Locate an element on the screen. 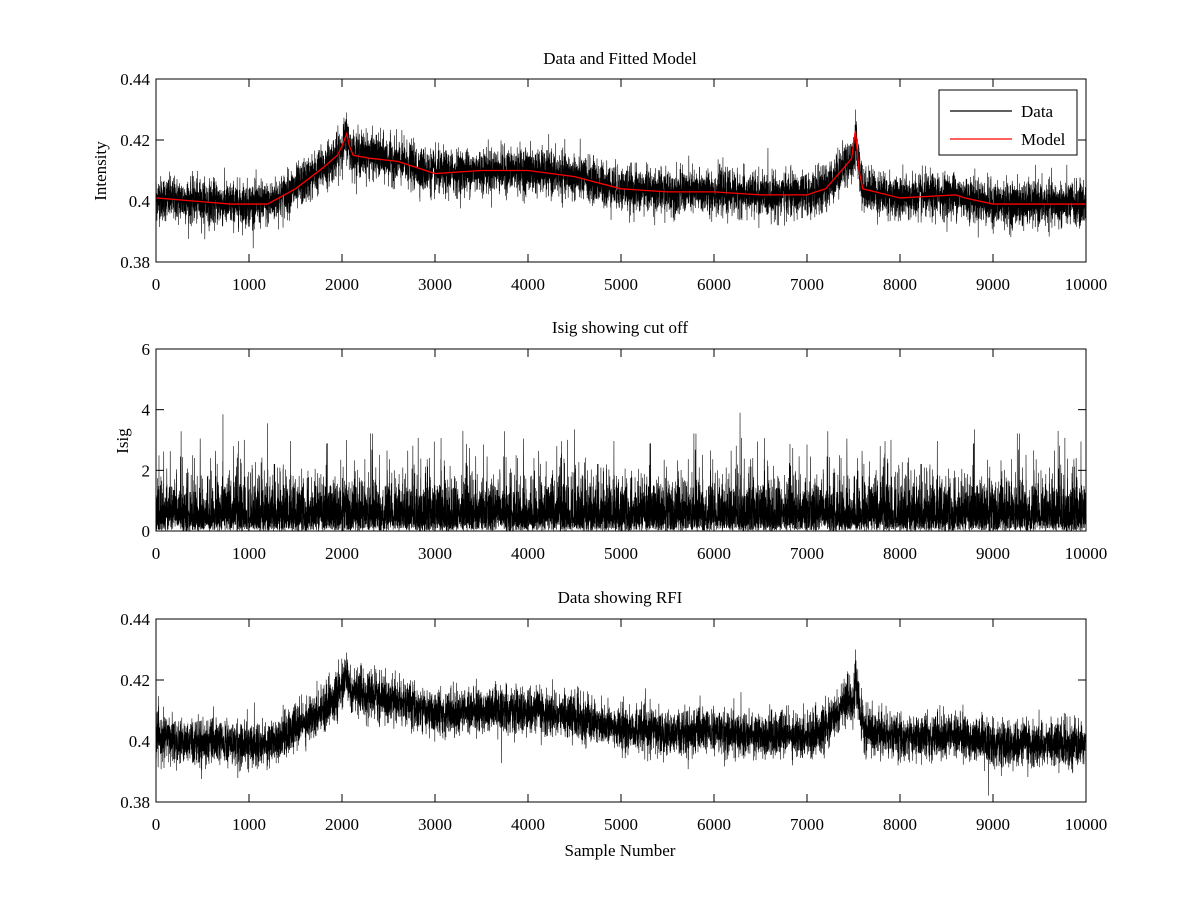 The image size is (1200, 900). panel-2-title: Isig showing cut off is located at coordinates (620, 327).